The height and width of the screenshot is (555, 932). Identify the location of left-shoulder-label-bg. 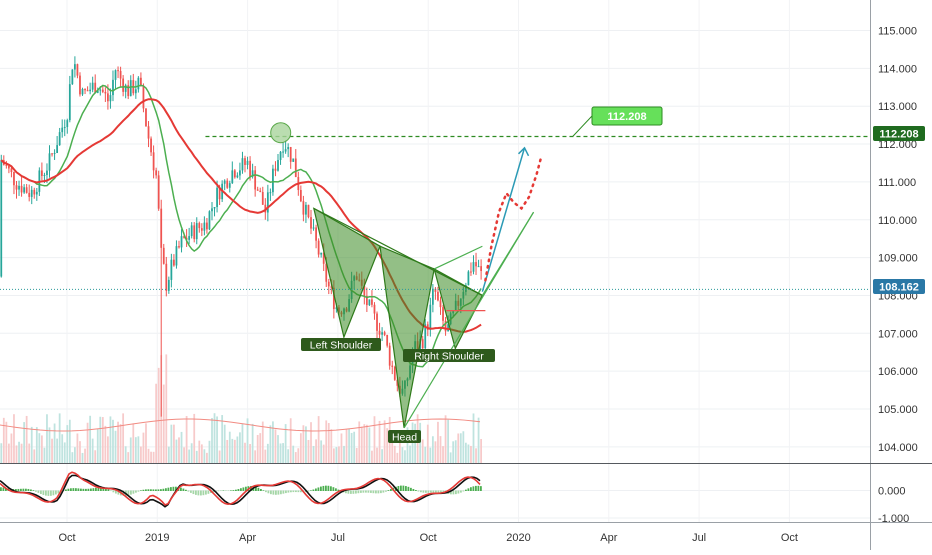
(341, 344).